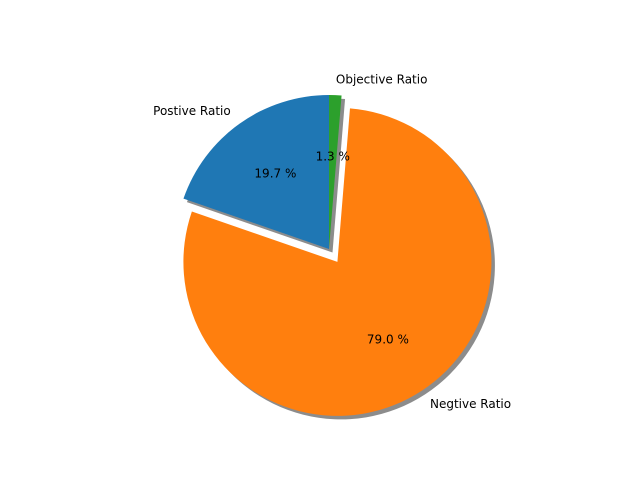  I want to click on slice-label-objective-ratio: Objective Ratio, so click(382, 80).